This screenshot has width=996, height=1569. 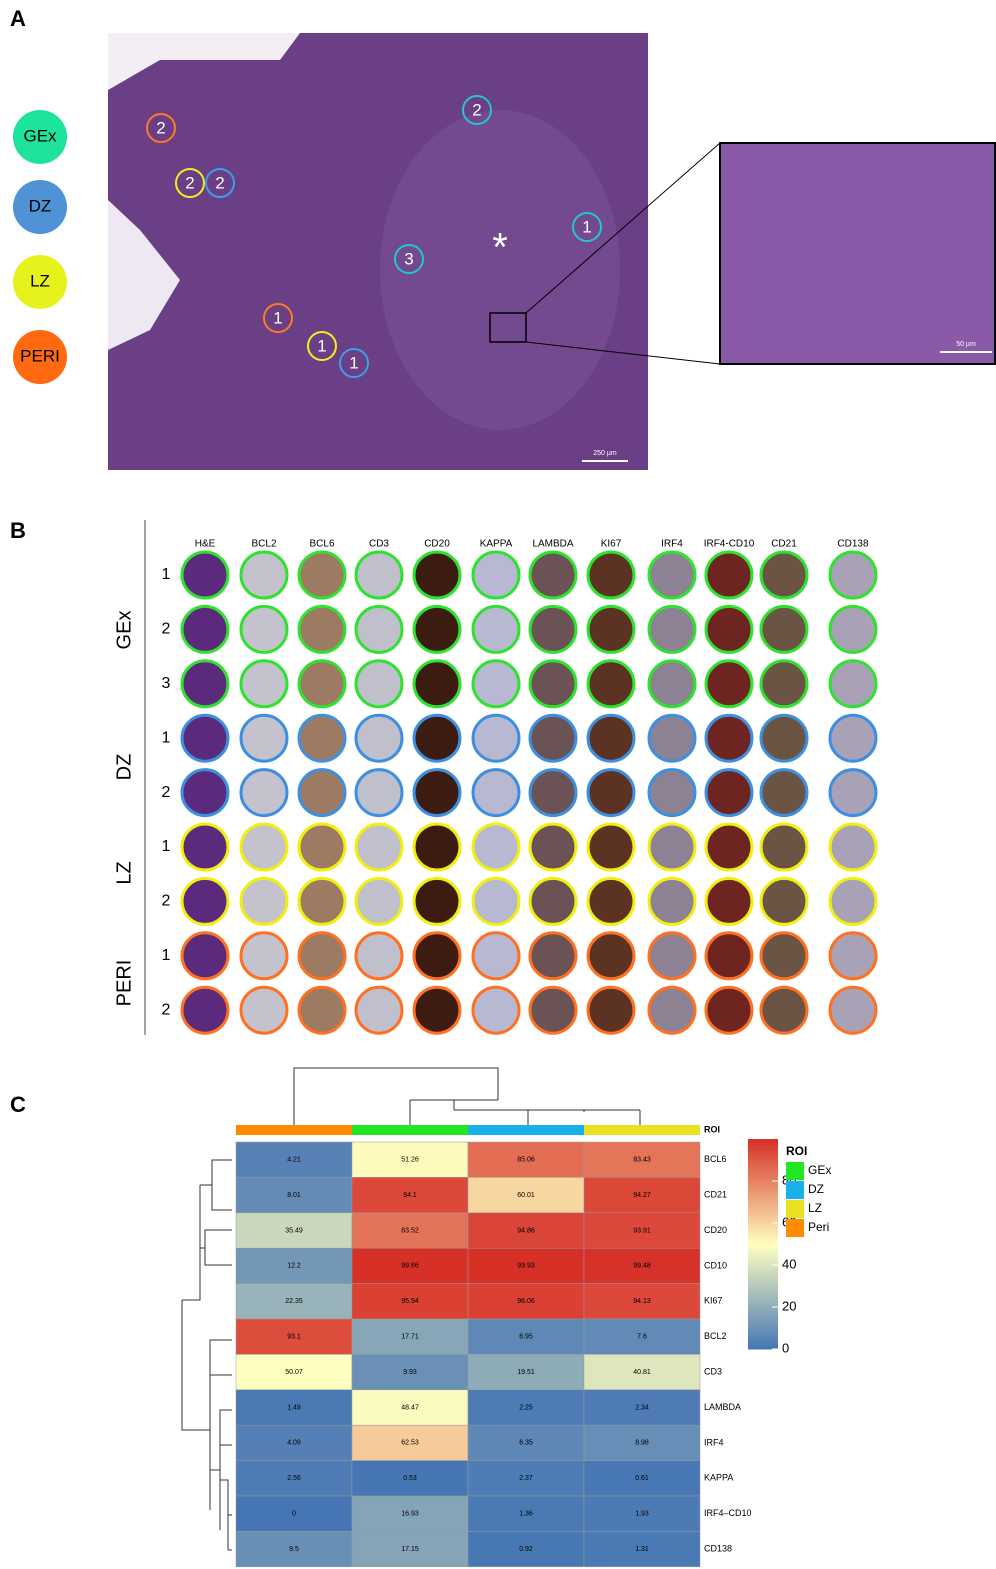 I want to click on scale-label: 50 µm, so click(x=966, y=344).